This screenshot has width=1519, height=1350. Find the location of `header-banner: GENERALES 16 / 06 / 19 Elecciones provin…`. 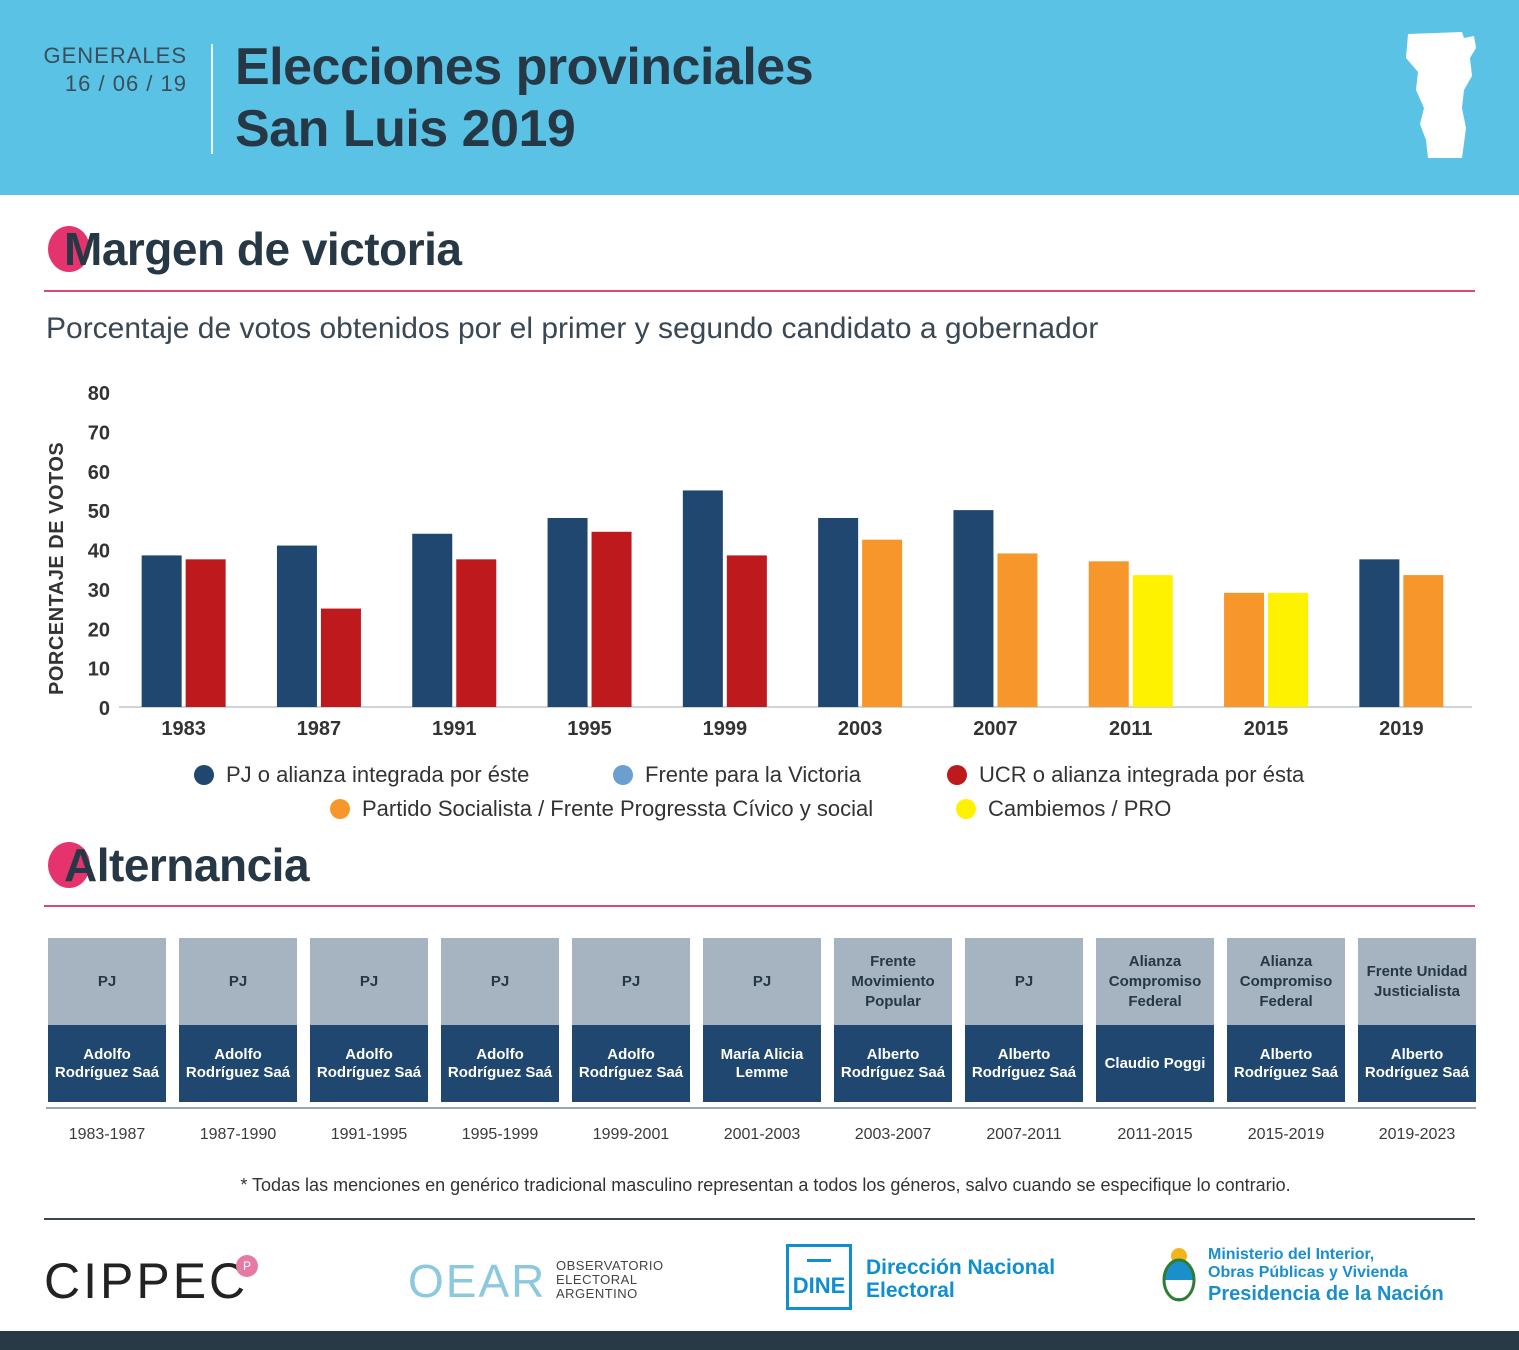

header-banner: GENERALES 16 / 06 / 19 Elecciones provin… is located at coordinates (759, 97).